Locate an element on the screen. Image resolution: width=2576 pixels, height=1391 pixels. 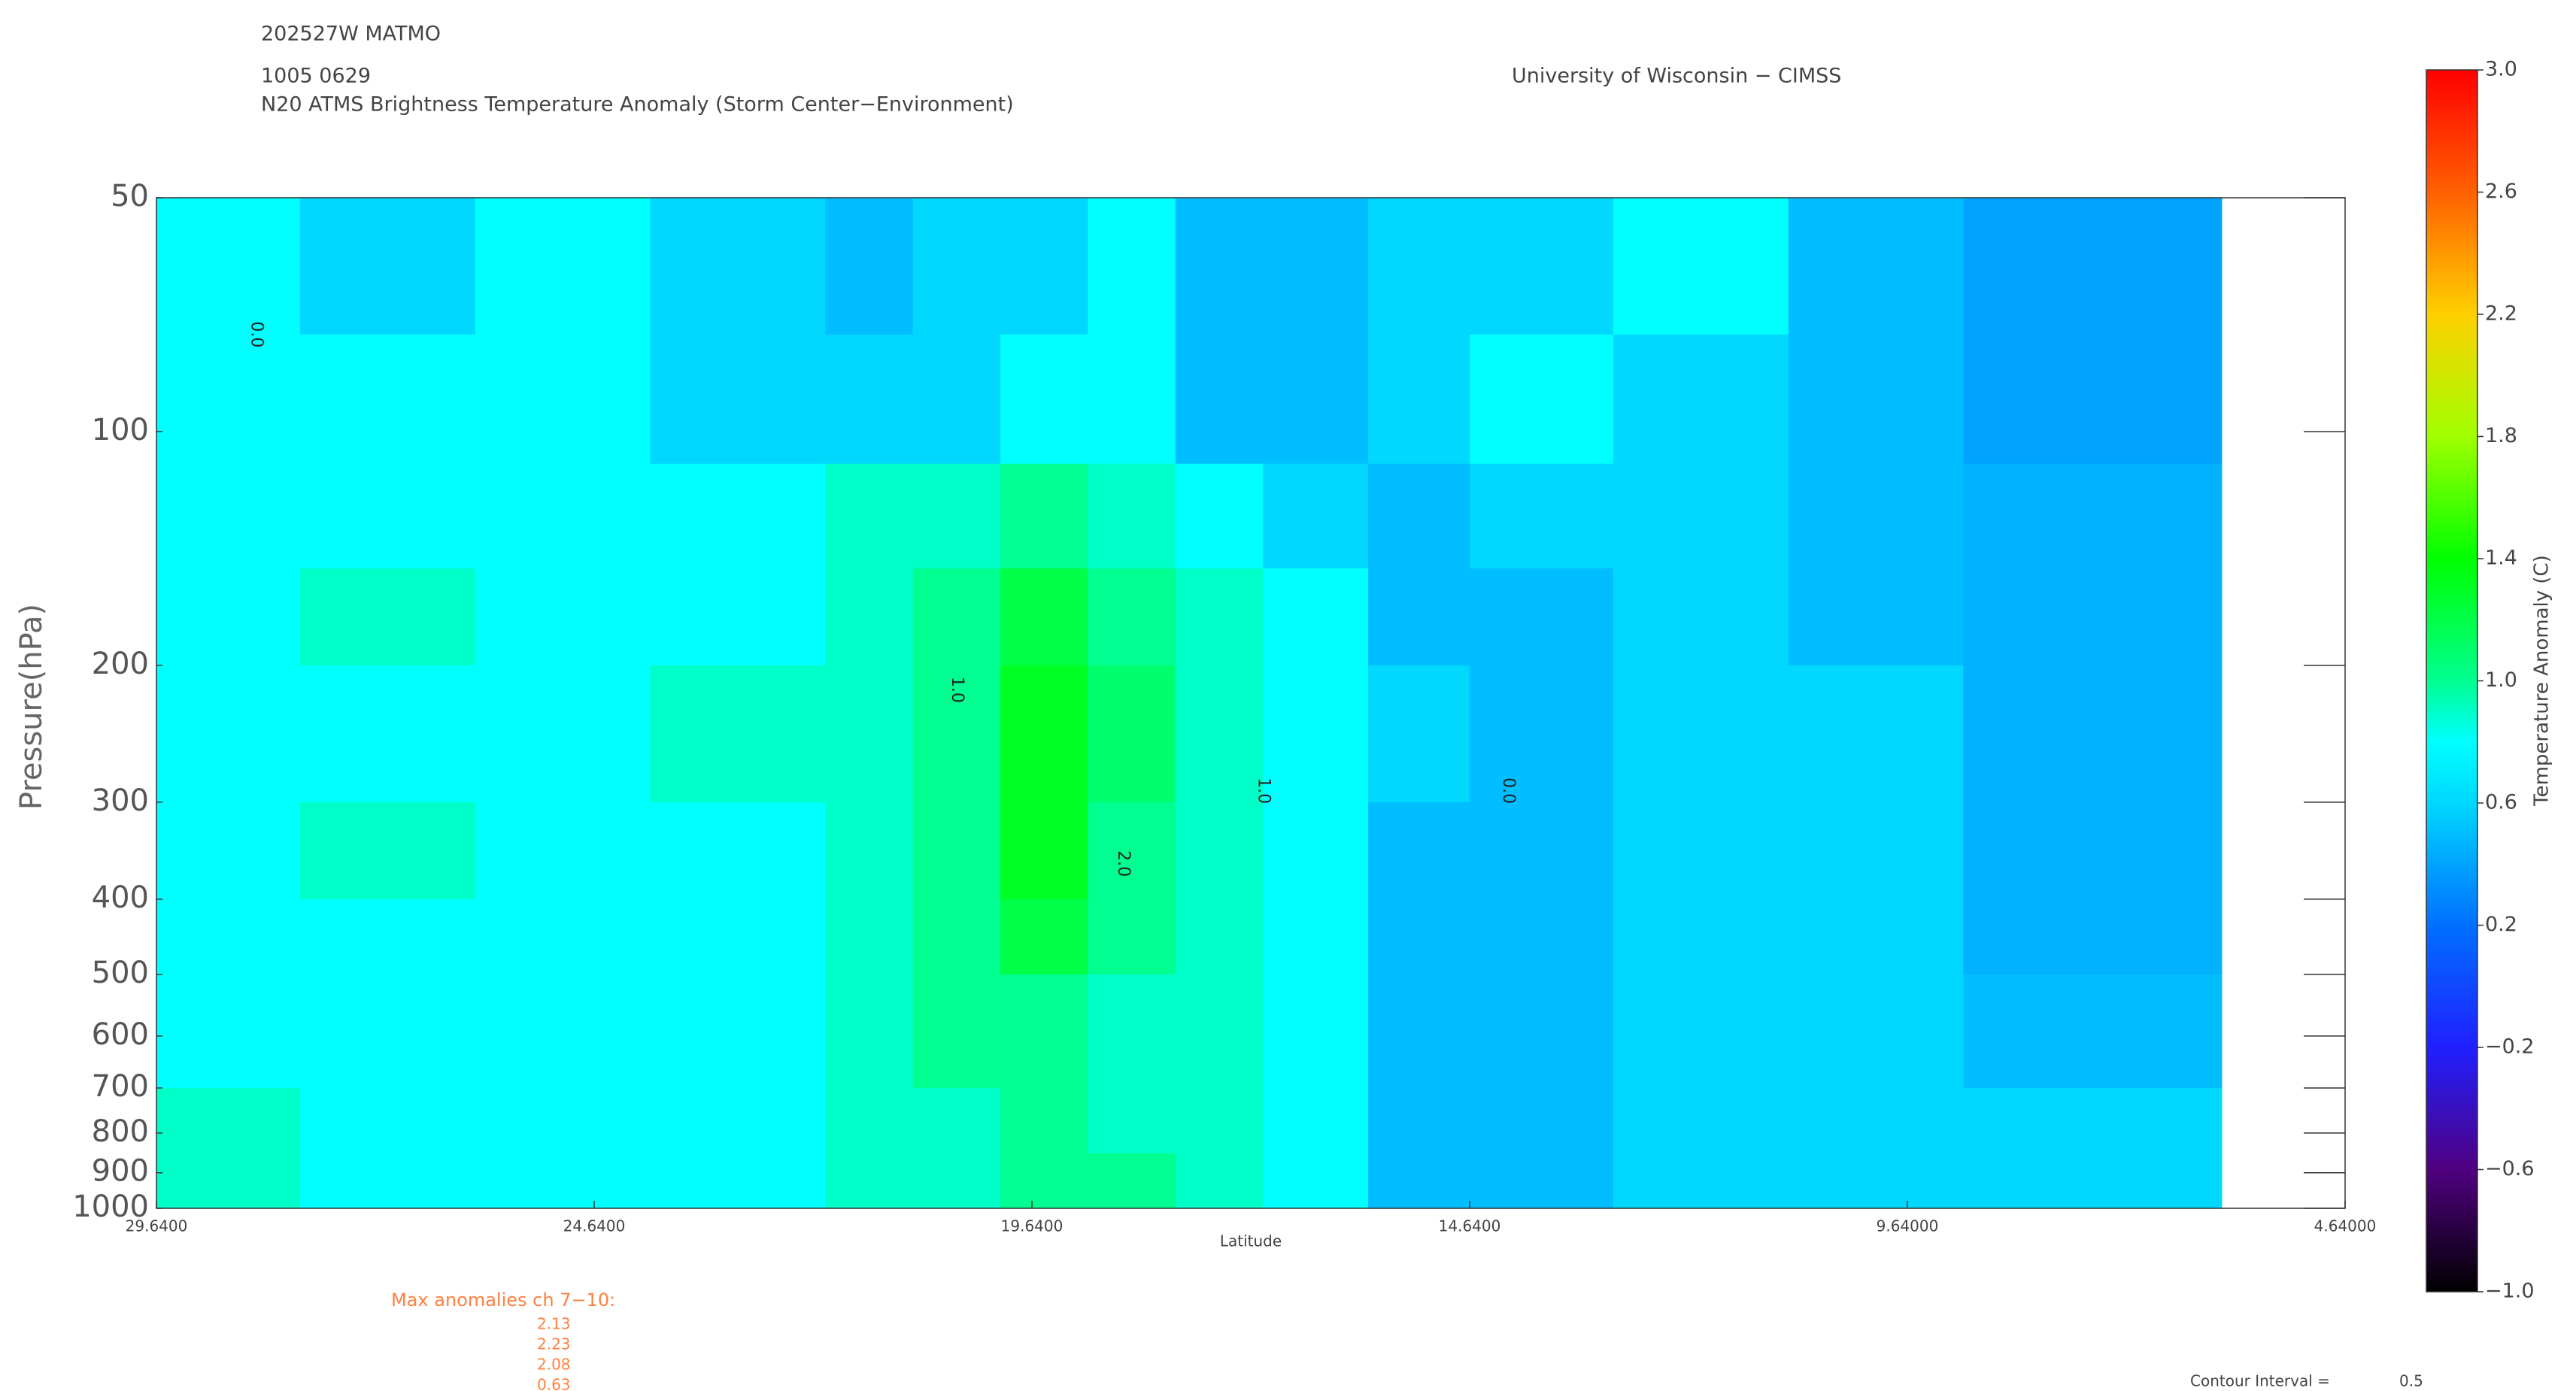
y-tick-label: 300 is located at coordinates (120, 800).